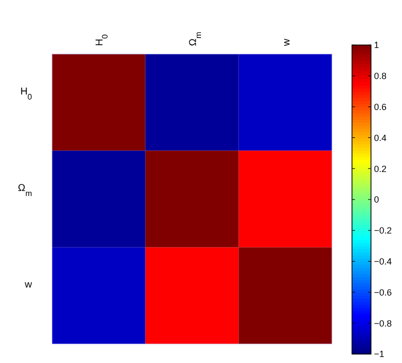  What do you see at coordinates (383, 323) in the screenshot?
I see `color-bar-label: −0.8` at bounding box center [383, 323].